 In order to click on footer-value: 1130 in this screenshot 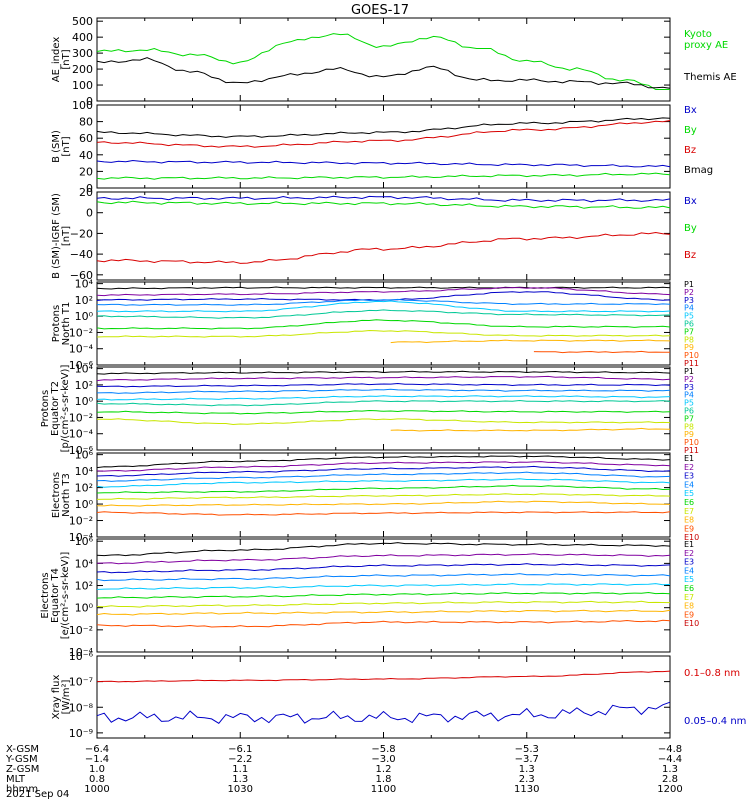, I will do `click(526, 789)`.